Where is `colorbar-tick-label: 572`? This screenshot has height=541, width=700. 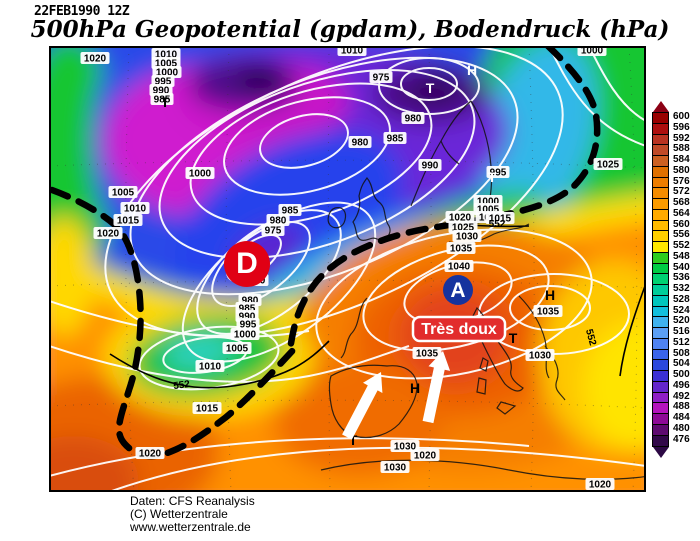
colorbar-tick-label: 572 is located at coordinates (681, 192).